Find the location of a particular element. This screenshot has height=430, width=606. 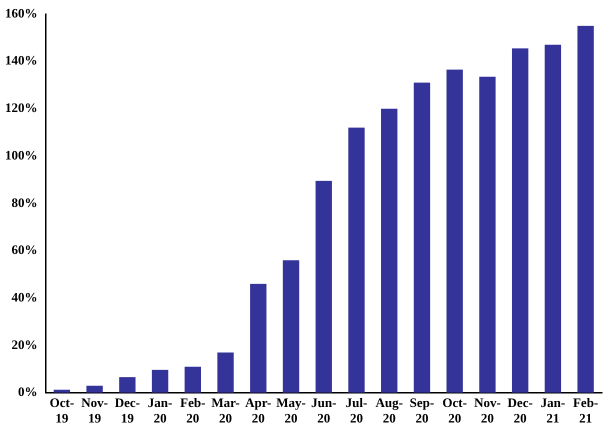

x-tick-label: Aug-20 is located at coordinates (389, 410).